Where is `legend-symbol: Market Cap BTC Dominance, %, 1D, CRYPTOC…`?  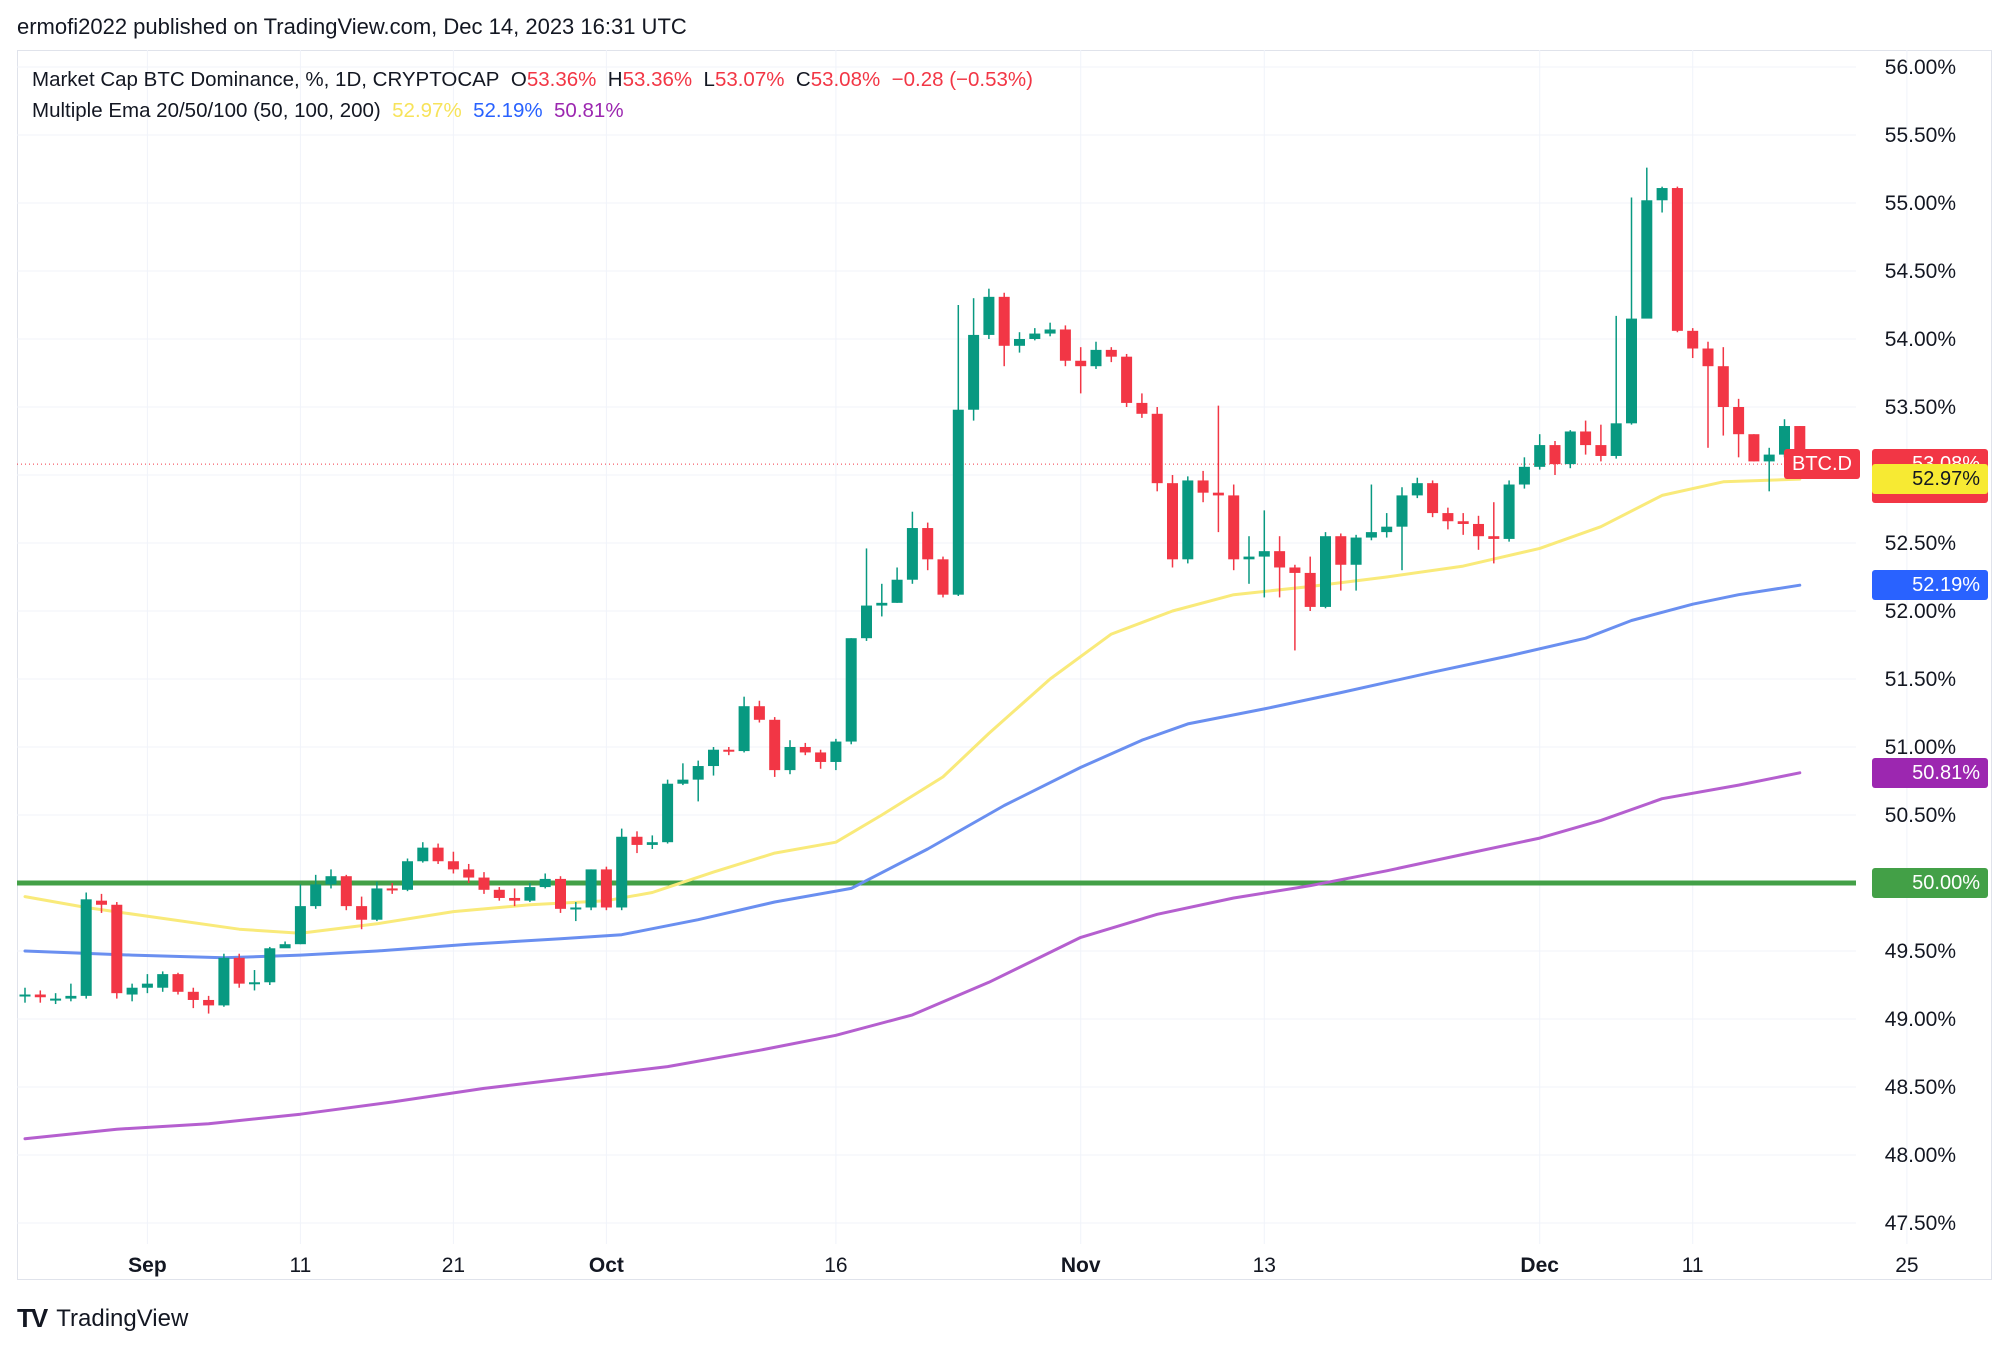
legend-symbol: Market Cap BTC Dominance, %, 1D, CRYPTOC… is located at coordinates (266, 79).